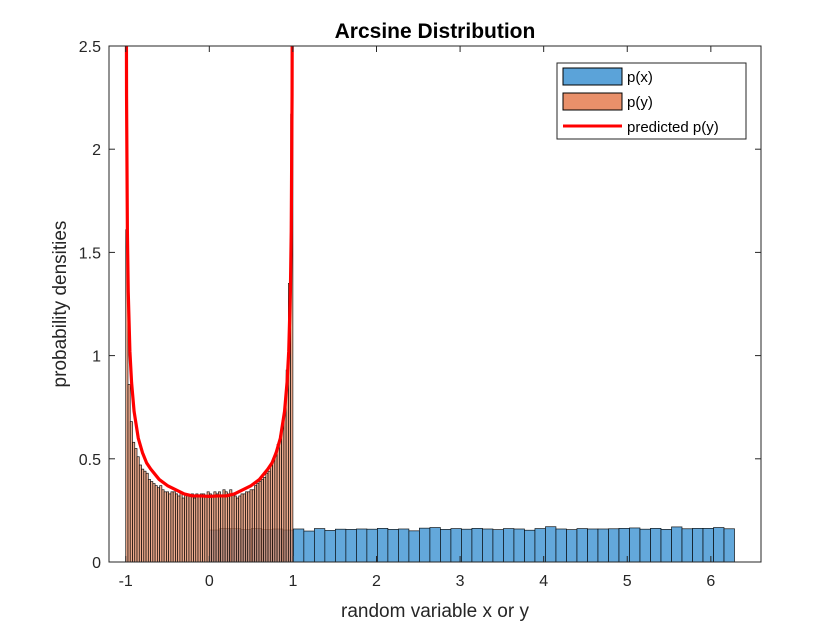 The width and height of the screenshot is (840, 630). Describe the element at coordinates (460, 581) in the screenshot. I see `x-tick-label: 3` at that location.